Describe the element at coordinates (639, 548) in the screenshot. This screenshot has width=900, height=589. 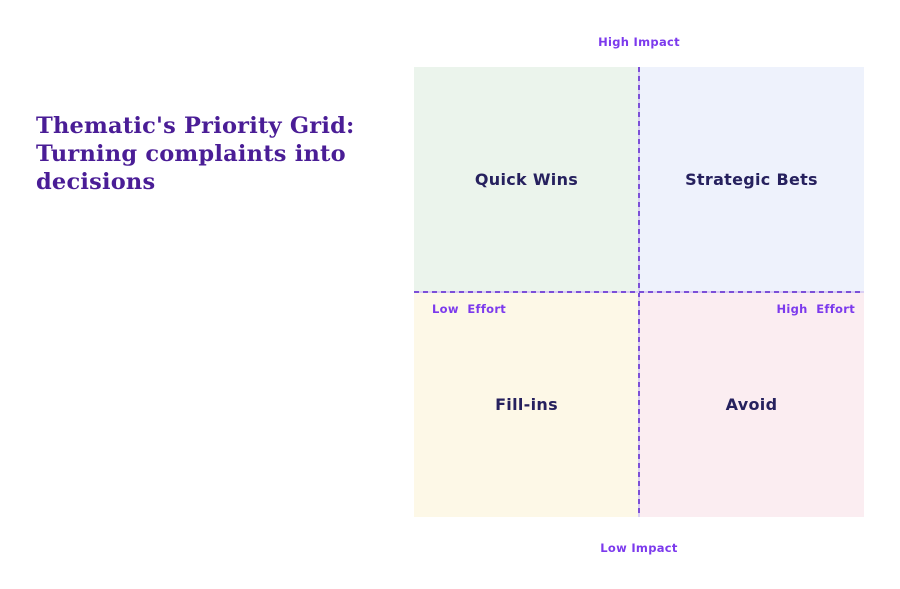
I see `axis-label-low-impact: Low Impact` at that location.